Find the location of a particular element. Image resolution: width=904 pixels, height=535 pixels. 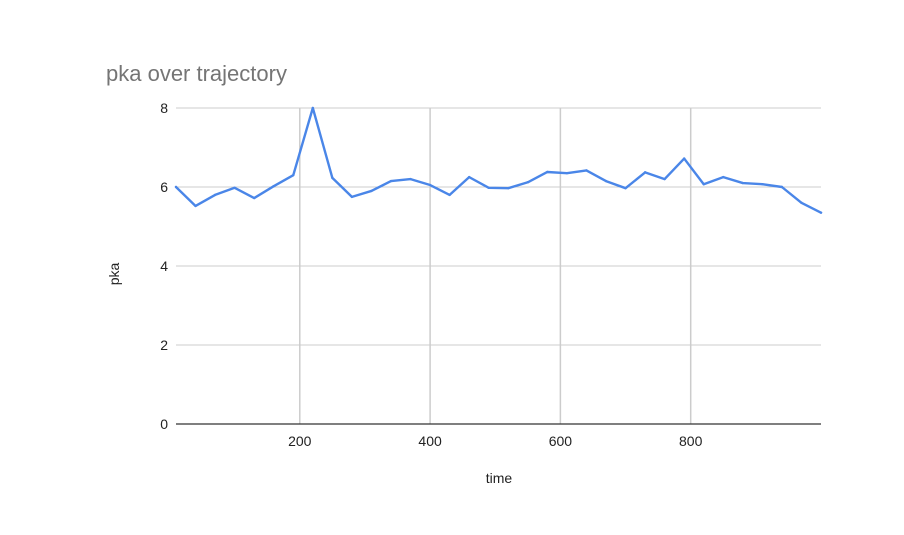

series-line is located at coordinates (498, 160).